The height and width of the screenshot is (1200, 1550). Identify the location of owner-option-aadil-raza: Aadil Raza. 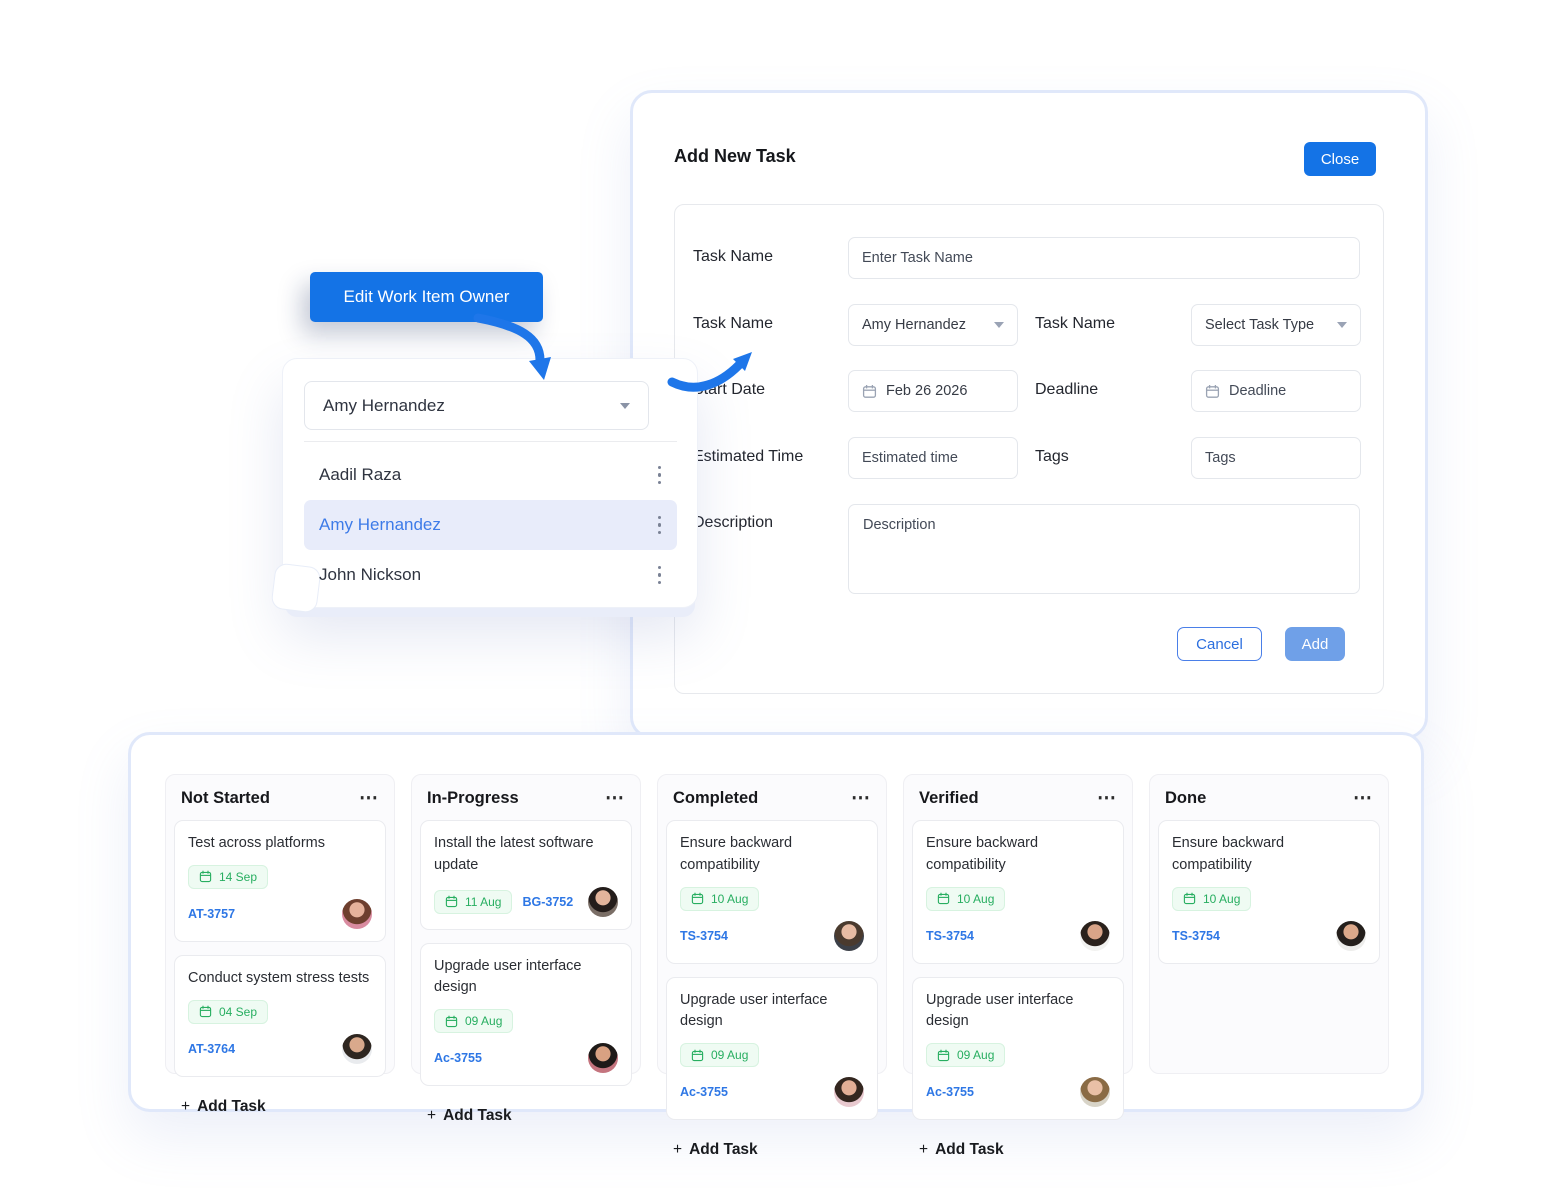
(490, 475).